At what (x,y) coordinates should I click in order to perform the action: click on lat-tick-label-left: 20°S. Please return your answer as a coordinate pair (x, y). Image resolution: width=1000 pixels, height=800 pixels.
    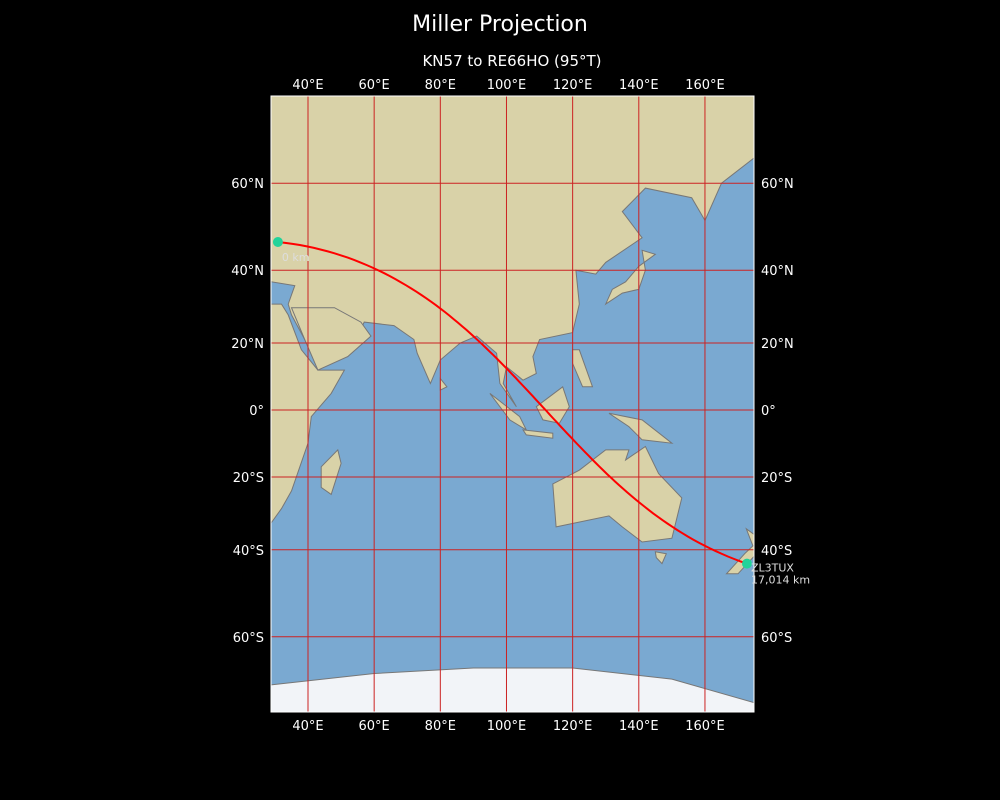
    Looking at the image, I should click on (248, 478).